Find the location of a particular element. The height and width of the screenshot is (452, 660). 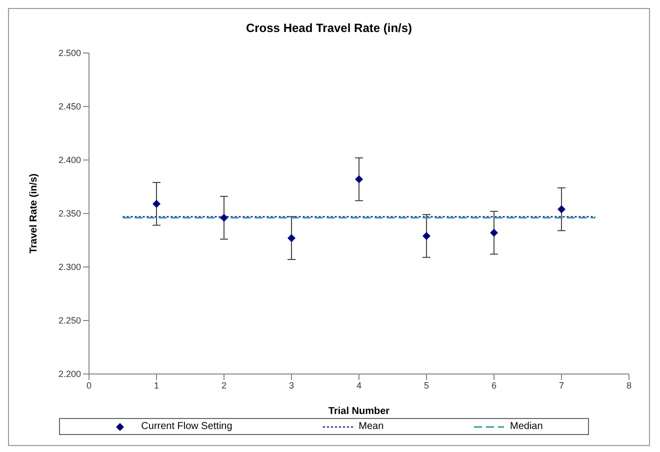

x-tick-label: 3 is located at coordinates (291, 385).